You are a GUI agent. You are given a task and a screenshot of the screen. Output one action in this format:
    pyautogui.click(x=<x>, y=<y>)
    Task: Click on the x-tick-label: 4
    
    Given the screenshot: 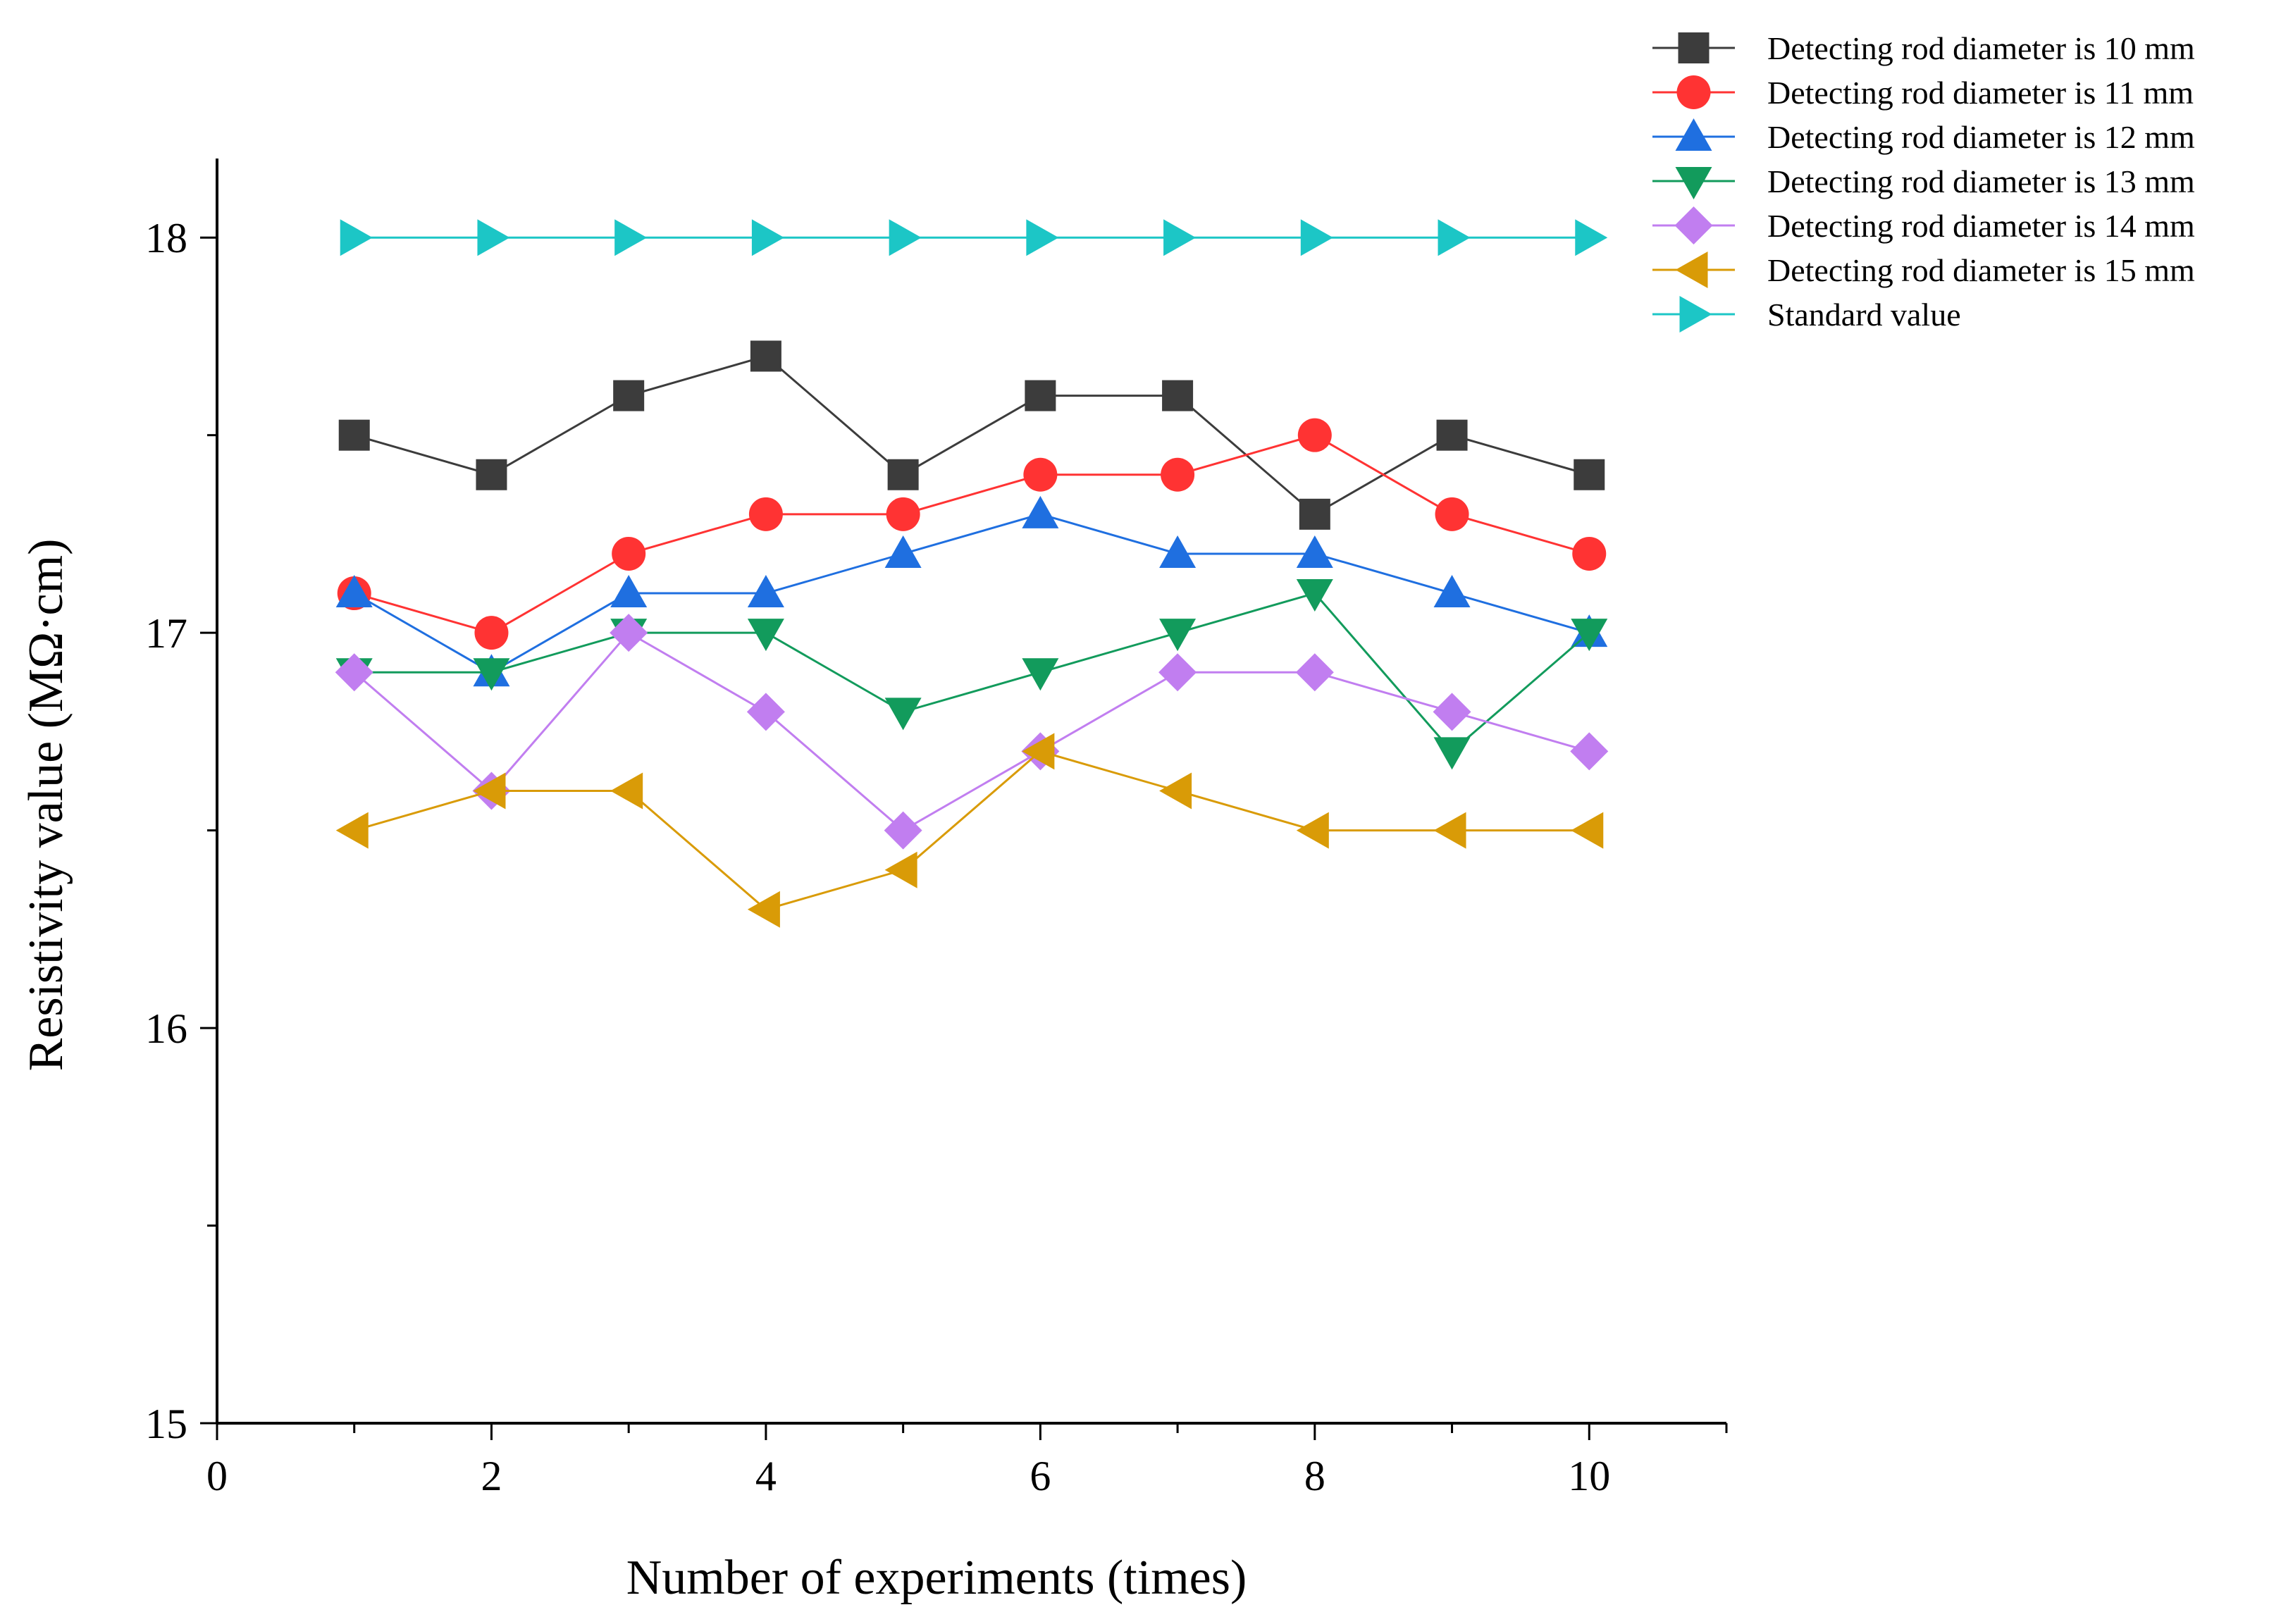 What is the action you would take?
    pyautogui.click(x=766, y=1476)
    